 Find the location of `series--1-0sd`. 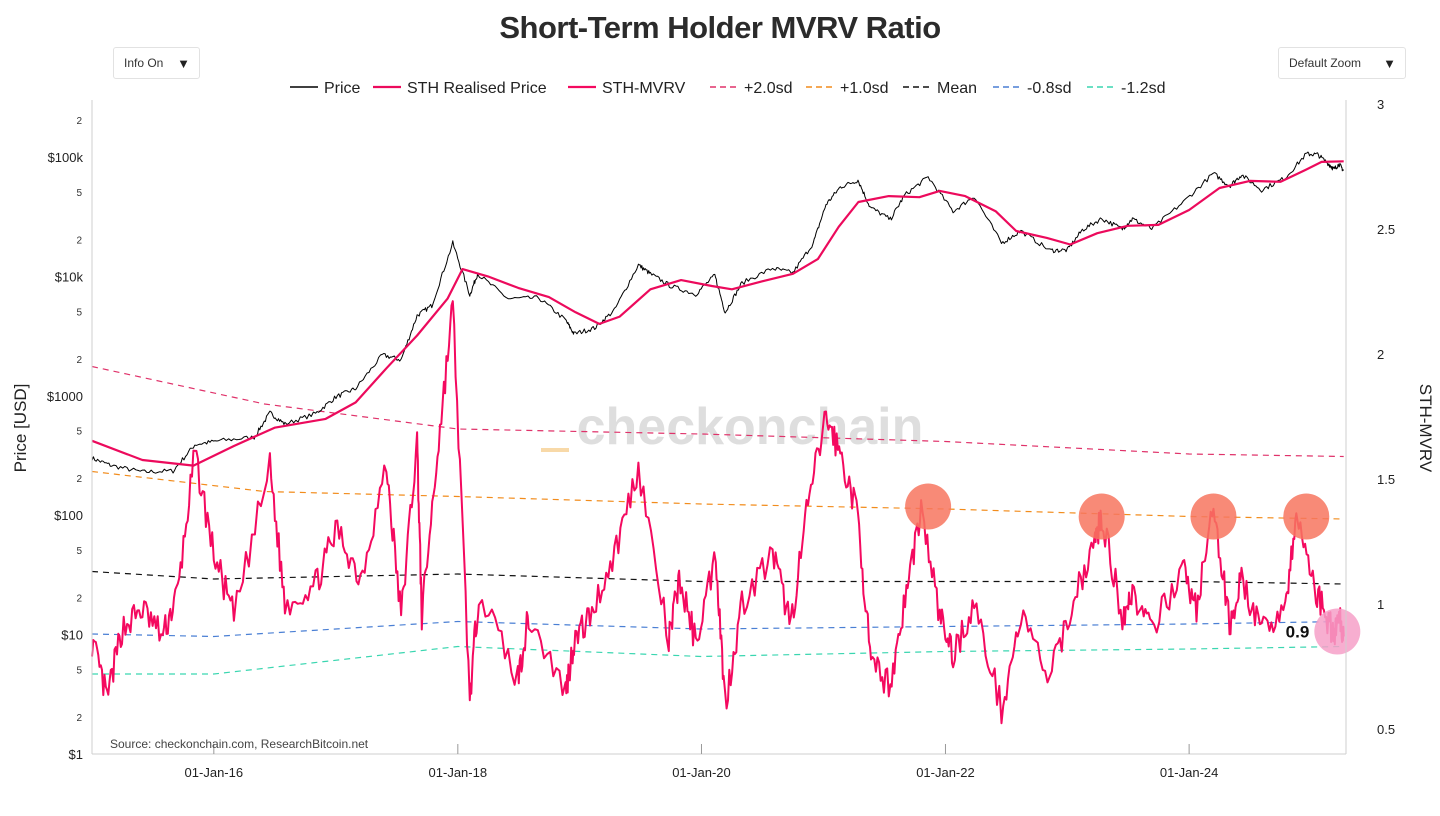

series--1-0sd is located at coordinates (717, 495).